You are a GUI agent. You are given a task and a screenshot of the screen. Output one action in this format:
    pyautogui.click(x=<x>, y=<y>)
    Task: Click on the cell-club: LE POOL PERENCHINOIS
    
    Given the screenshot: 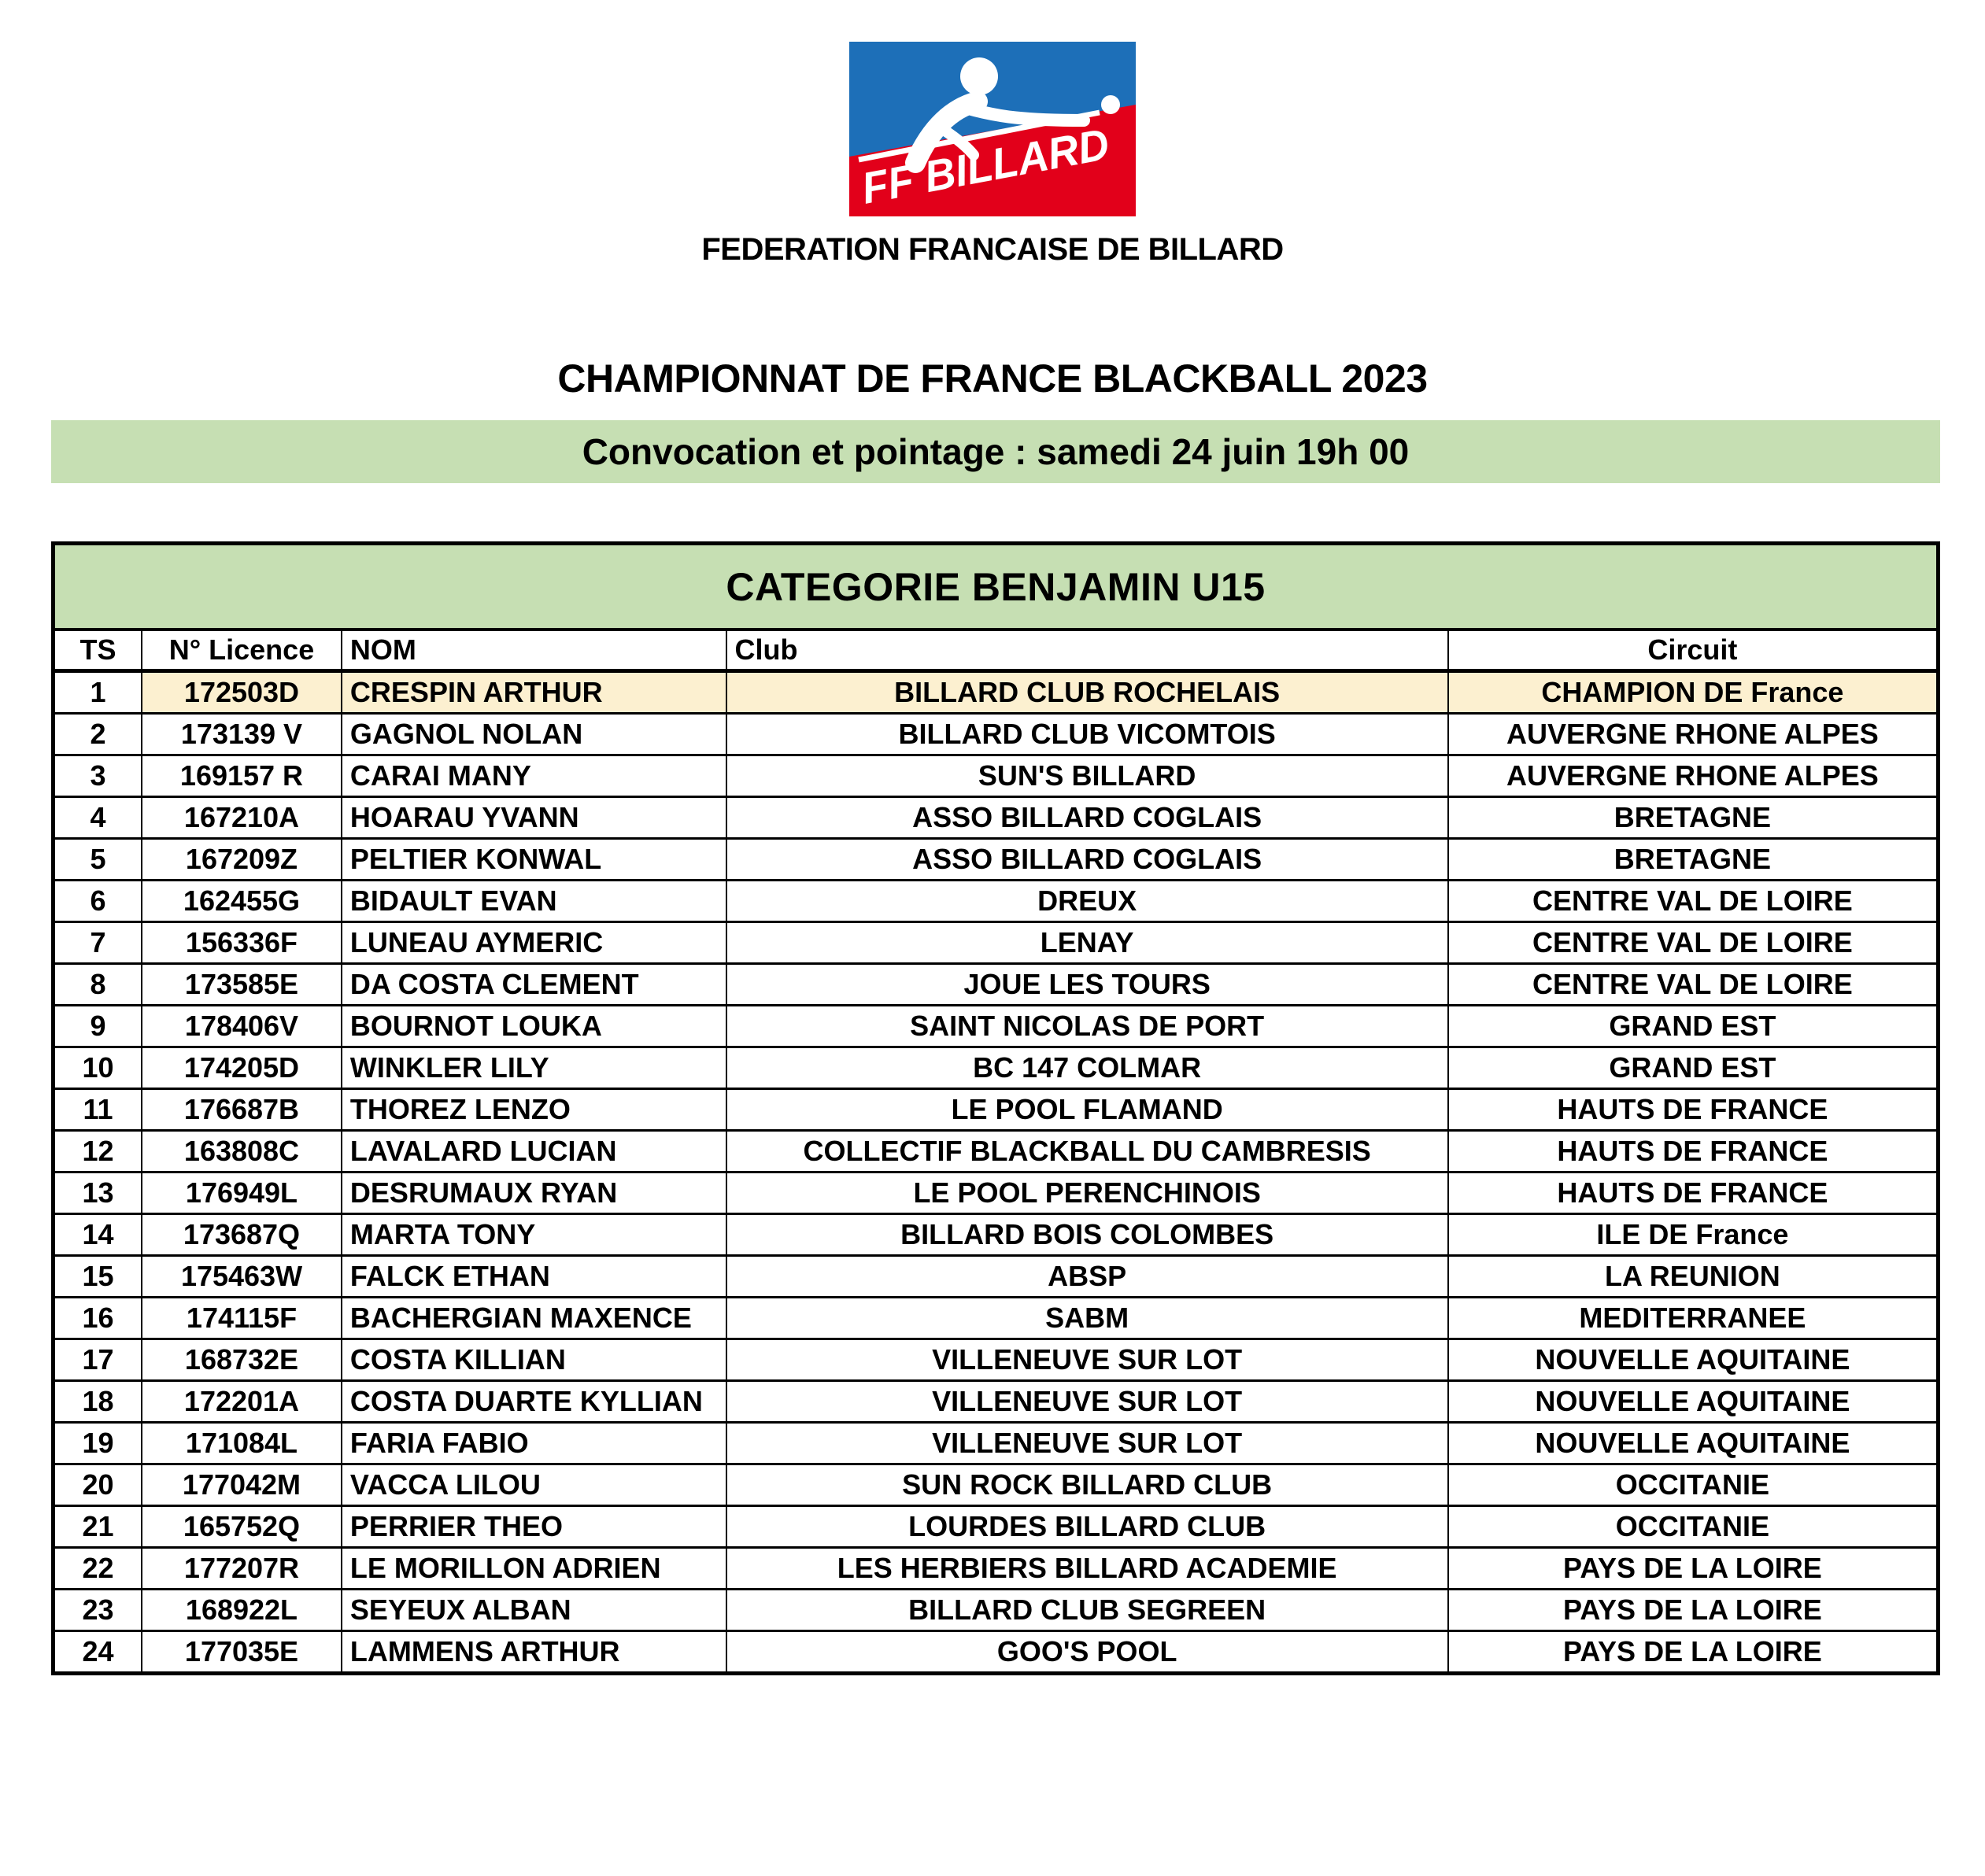 What is the action you would take?
    pyautogui.click(x=1087, y=1193)
    